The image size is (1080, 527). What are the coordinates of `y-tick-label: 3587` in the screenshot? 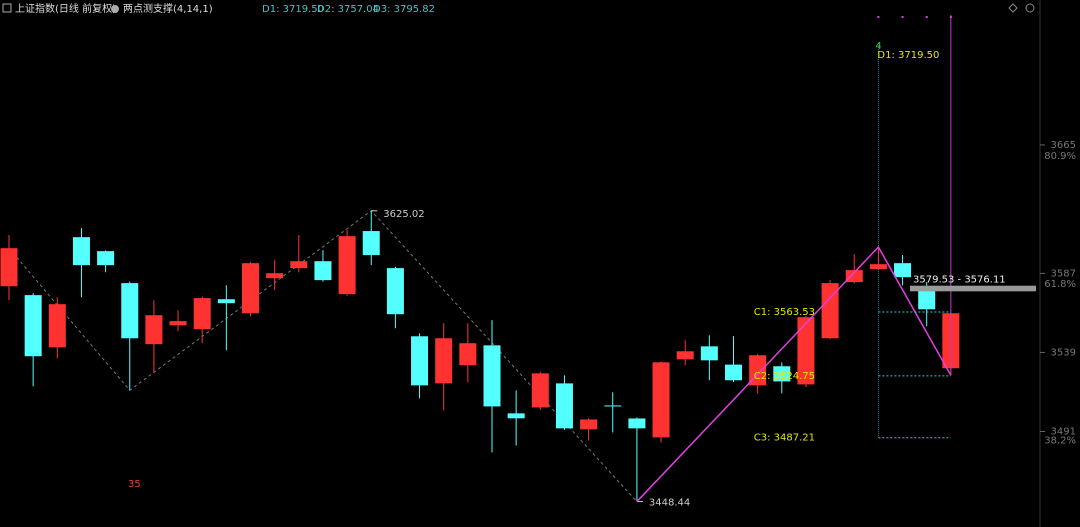 It's located at (1063, 273).